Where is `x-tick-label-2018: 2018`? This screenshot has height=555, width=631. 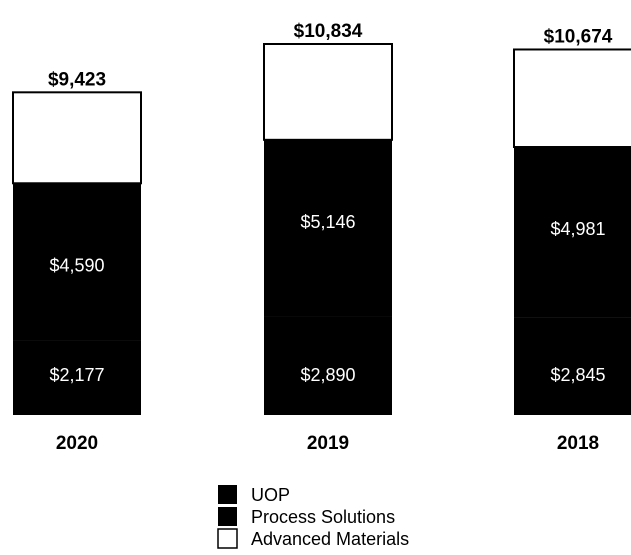 x-tick-label-2018: 2018 is located at coordinates (578, 443).